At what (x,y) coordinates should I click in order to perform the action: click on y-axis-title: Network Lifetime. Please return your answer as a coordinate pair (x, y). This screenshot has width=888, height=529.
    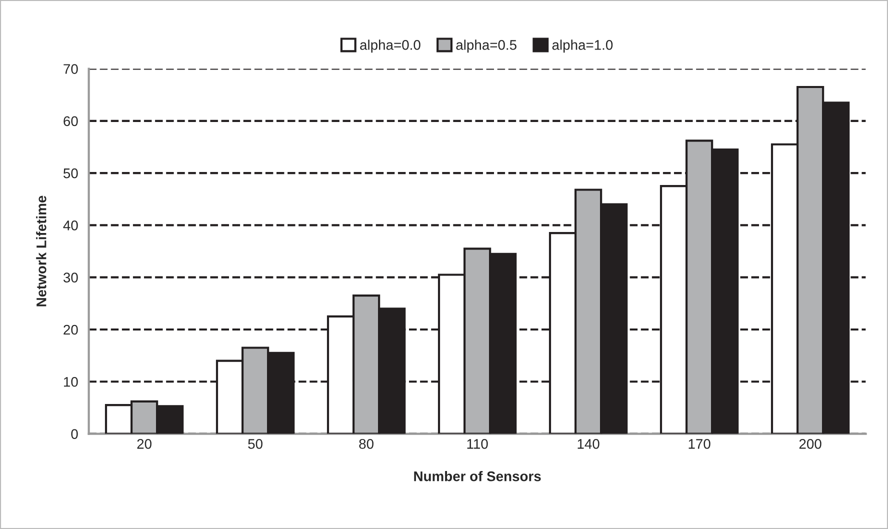
    Looking at the image, I should click on (41, 251).